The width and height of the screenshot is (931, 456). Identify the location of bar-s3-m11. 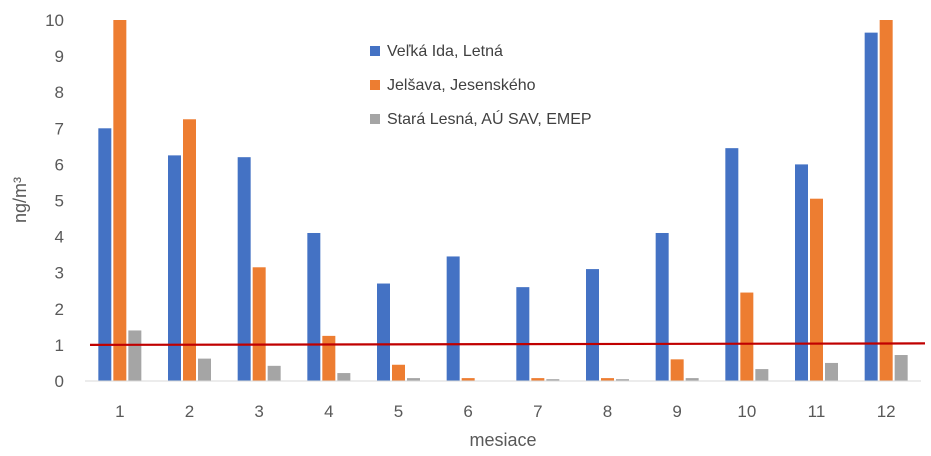
(831, 371).